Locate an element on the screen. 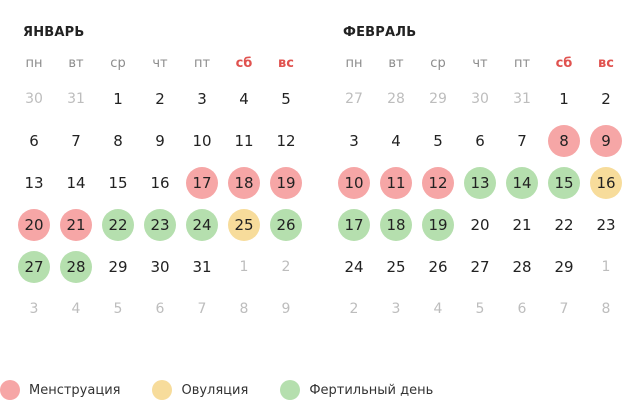 The width and height of the screenshot is (640, 412). day-number: 4 is located at coordinates (396, 141).